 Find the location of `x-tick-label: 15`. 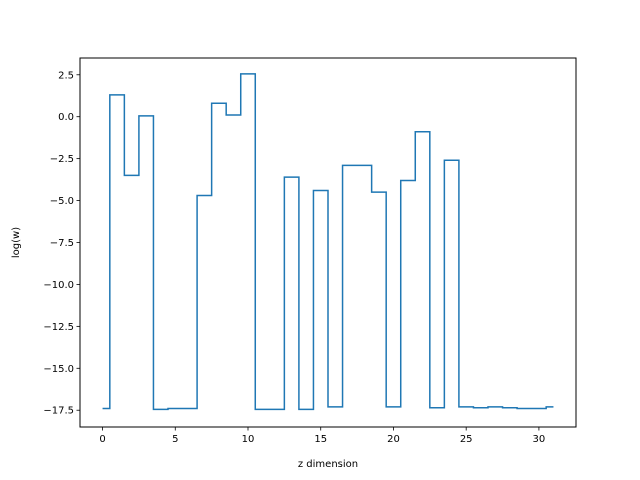

x-tick-label: 15 is located at coordinates (320, 439).